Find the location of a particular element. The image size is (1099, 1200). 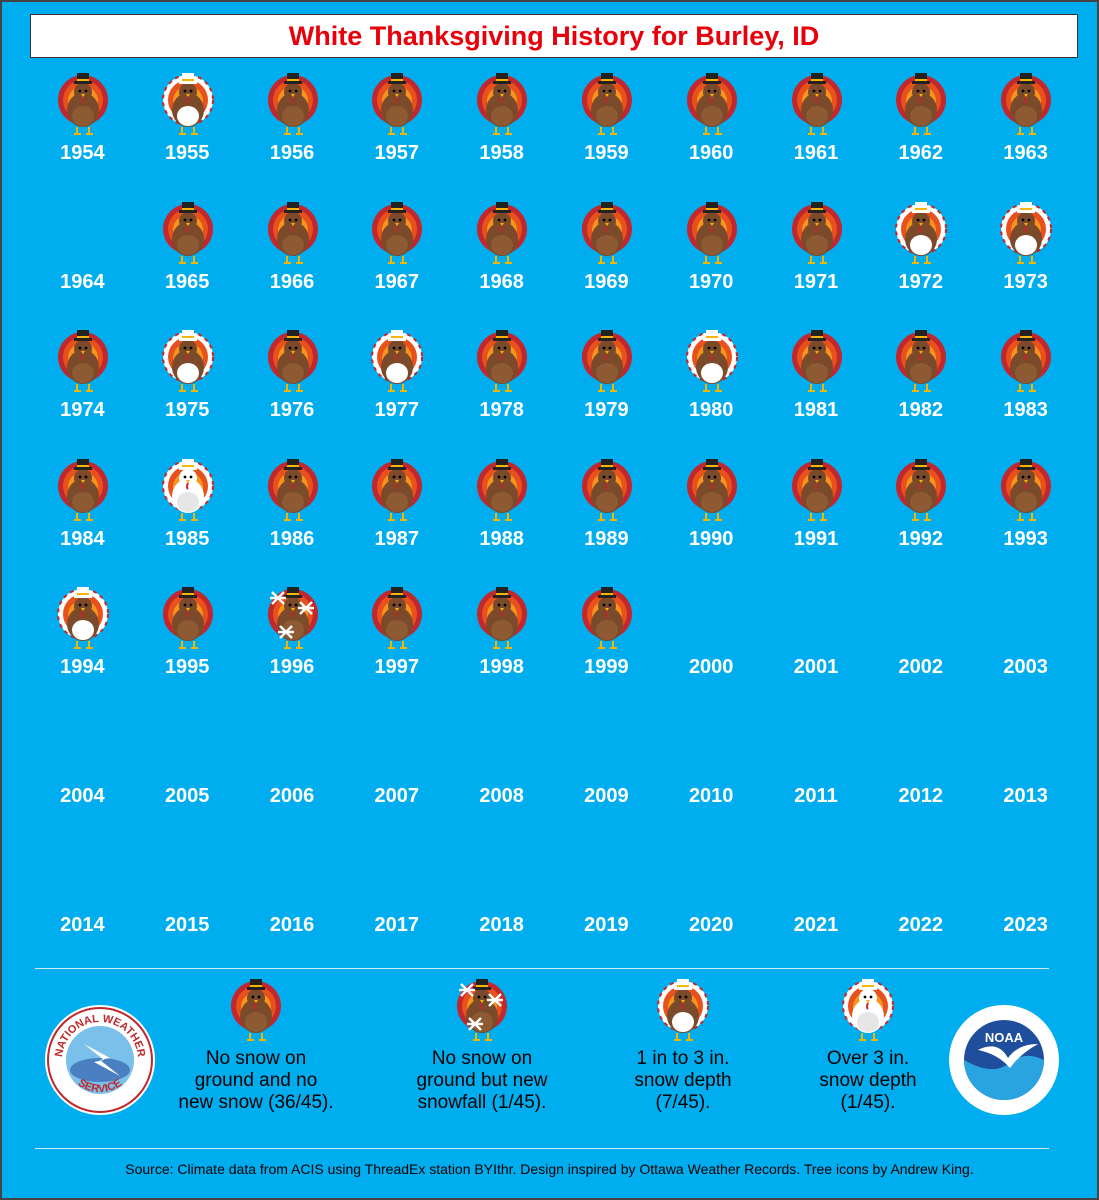

year-cell: 1983 is located at coordinates (1025, 389).